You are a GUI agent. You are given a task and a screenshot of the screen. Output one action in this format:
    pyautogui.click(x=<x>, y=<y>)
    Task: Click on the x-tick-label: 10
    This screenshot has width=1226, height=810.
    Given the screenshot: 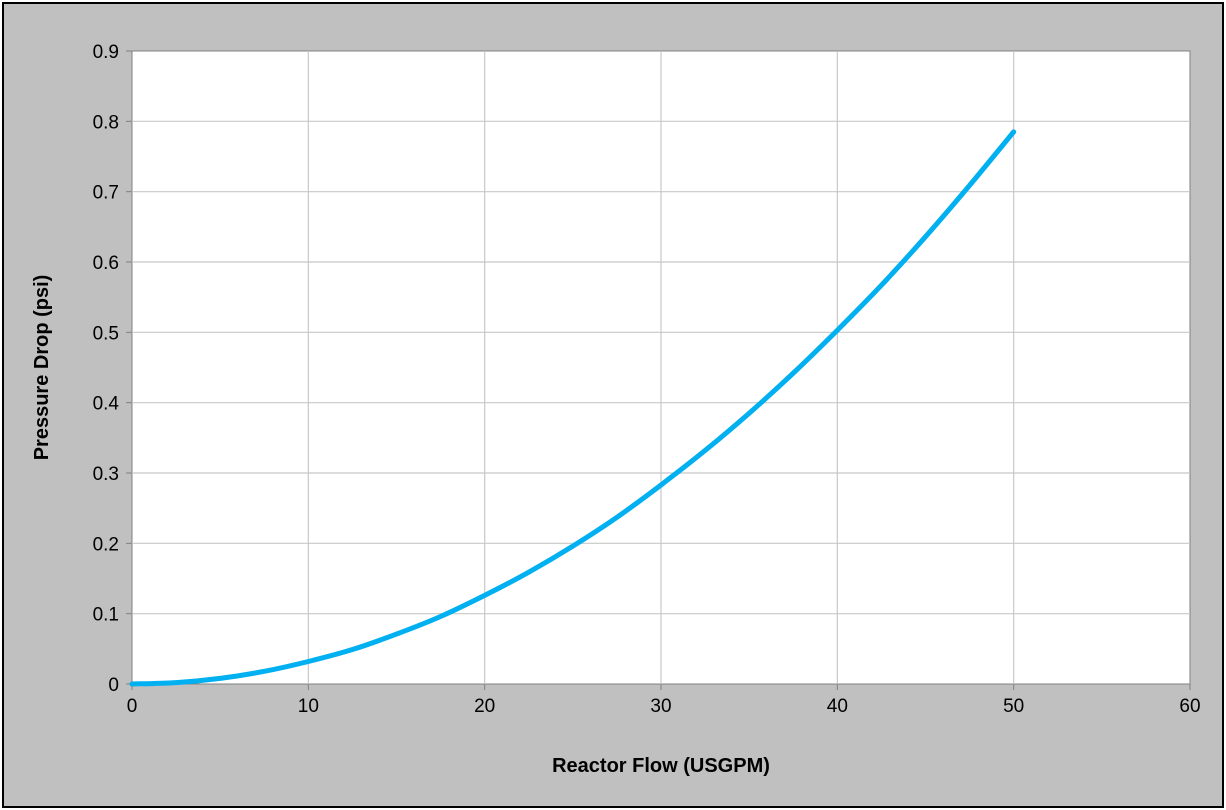 What is the action you would take?
    pyautogui.click(x=308, y=706)
    